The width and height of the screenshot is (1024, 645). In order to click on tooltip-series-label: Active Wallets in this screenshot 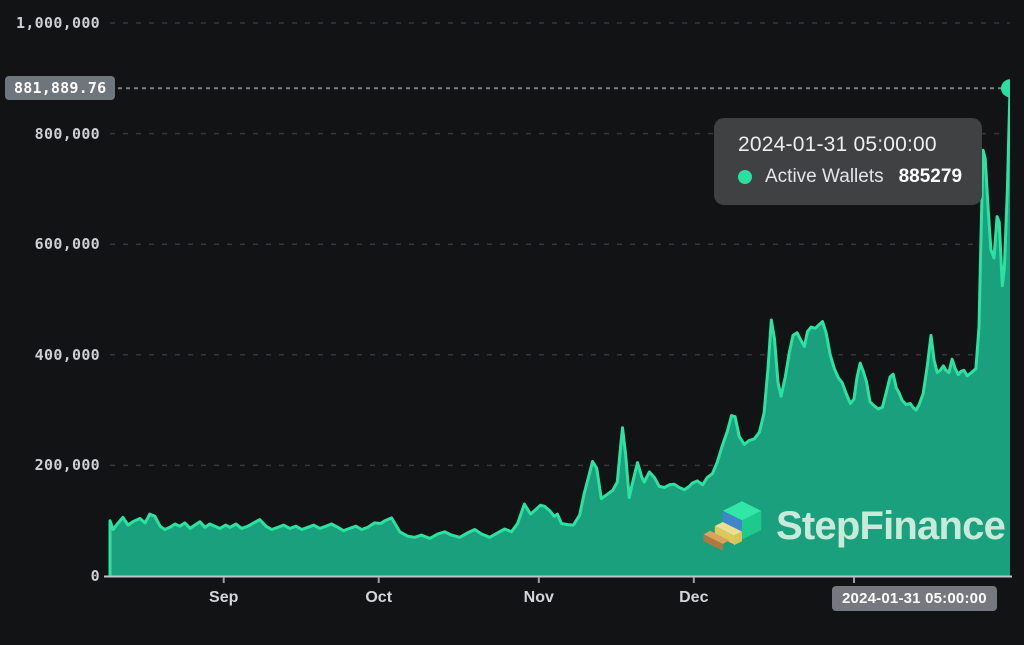, I will do `click(824, 176)`.